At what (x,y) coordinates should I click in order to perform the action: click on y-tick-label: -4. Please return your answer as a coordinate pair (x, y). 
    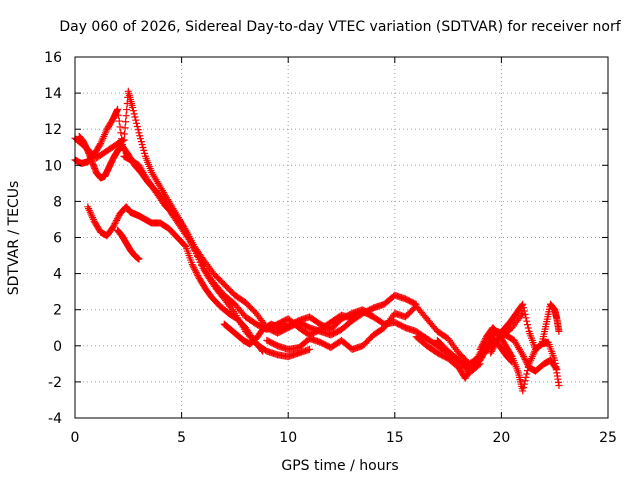
    Looking at the image, I should click on (55, 419).